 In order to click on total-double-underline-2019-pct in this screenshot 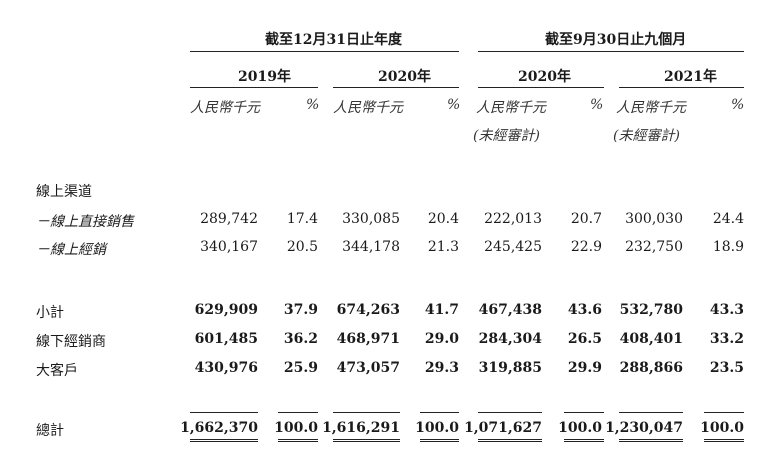, I will do `click(298, 440)`.